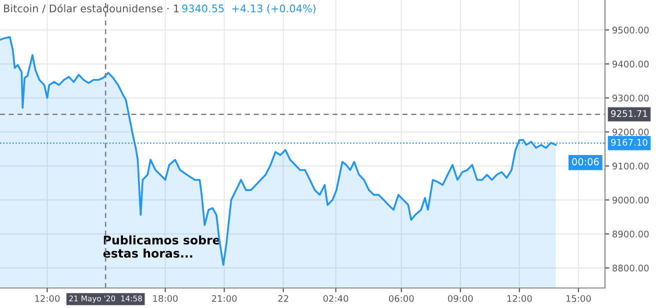  I want to click on y-tick-label: 9400.00, so click(630, 64).